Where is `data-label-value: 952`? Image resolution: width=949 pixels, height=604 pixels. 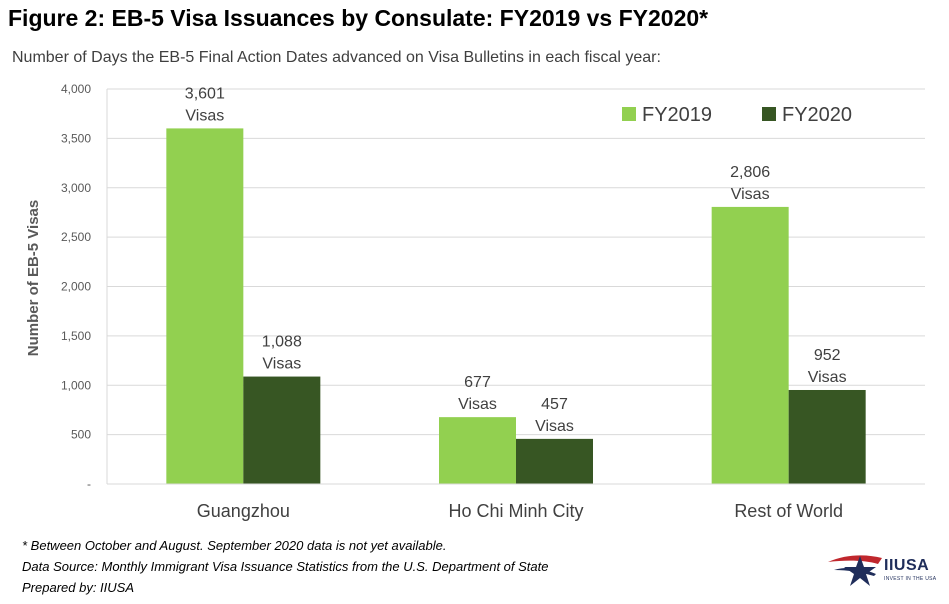 data-label-value: 952 is located at coordinates (827, 355).